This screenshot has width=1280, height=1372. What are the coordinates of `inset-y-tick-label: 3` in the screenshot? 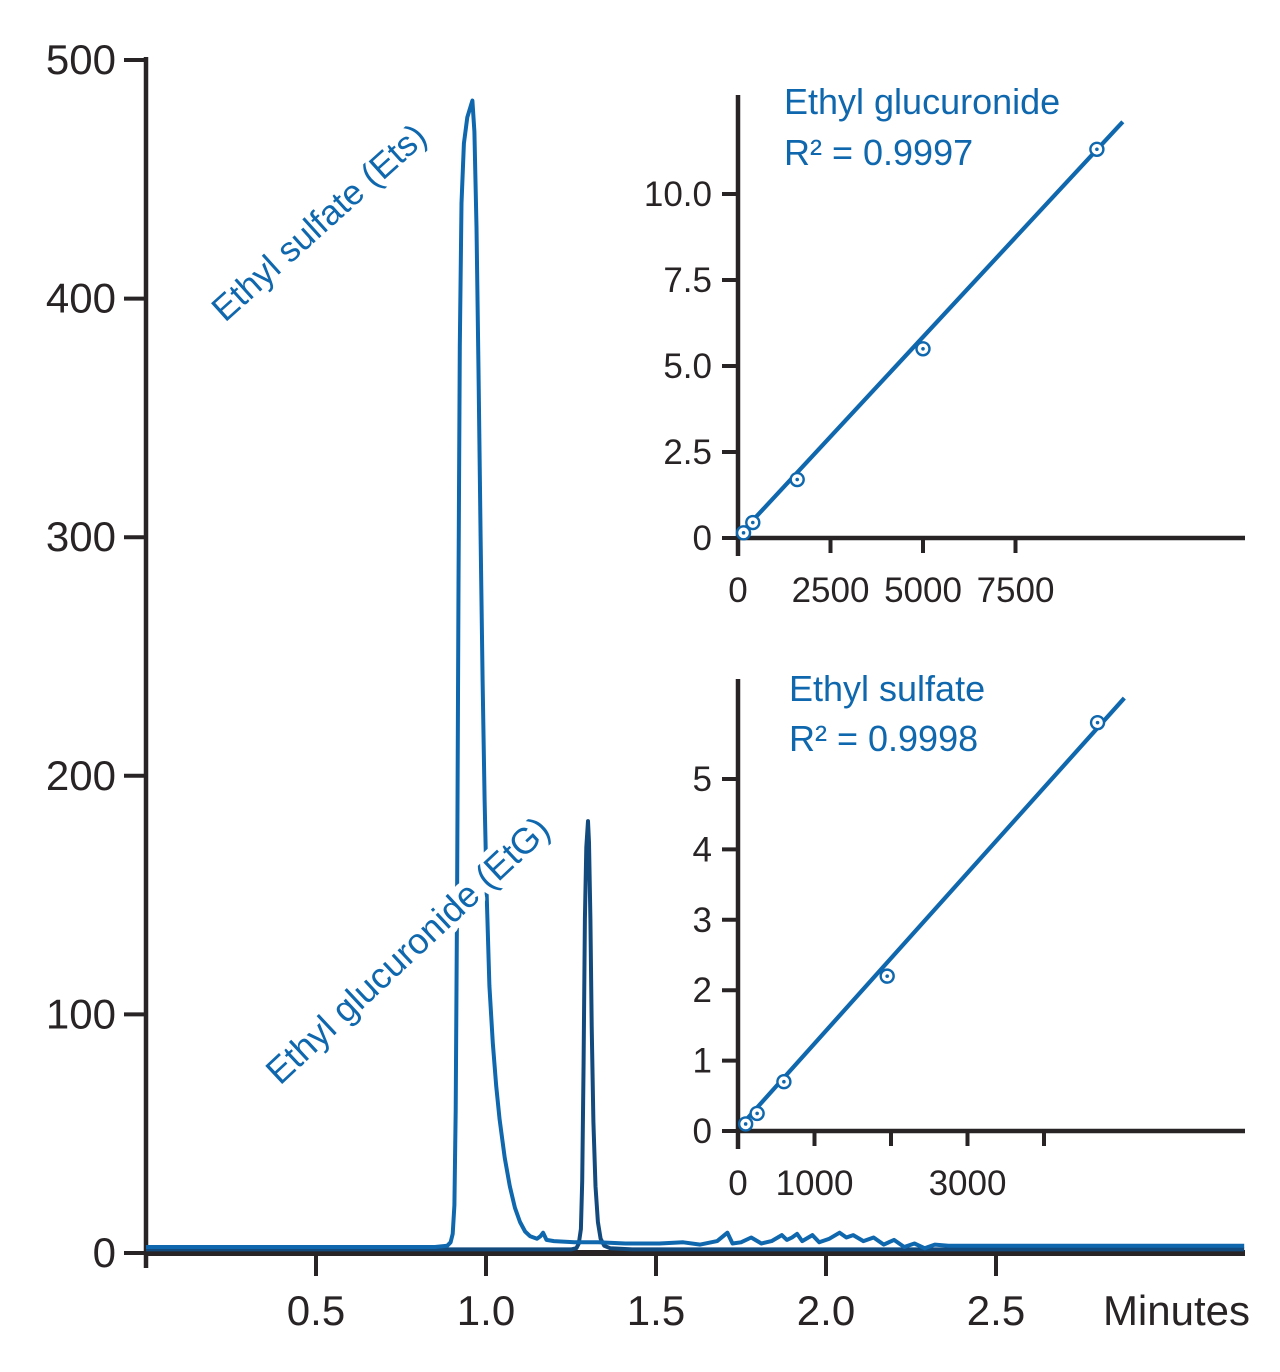 It's located at (702, 920).